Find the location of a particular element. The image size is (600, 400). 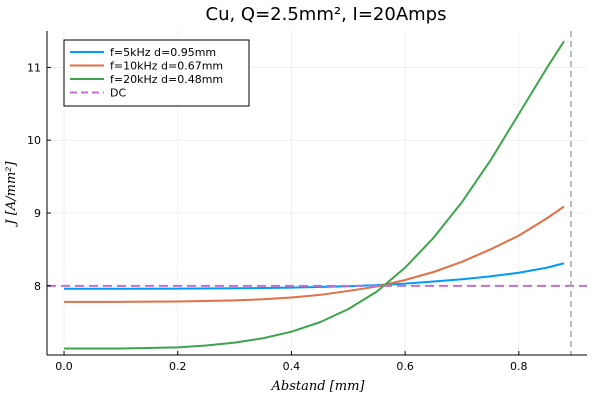

x-tick-label: 0.0 is located at coordinates (64, 366).